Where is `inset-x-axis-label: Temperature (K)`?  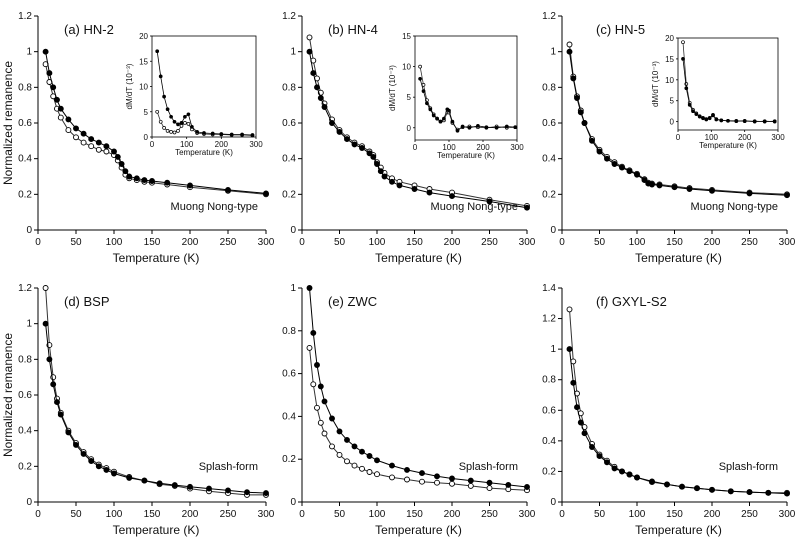
inset-x-axis-label: Temperature (K) is located at coordinates (466, 155).